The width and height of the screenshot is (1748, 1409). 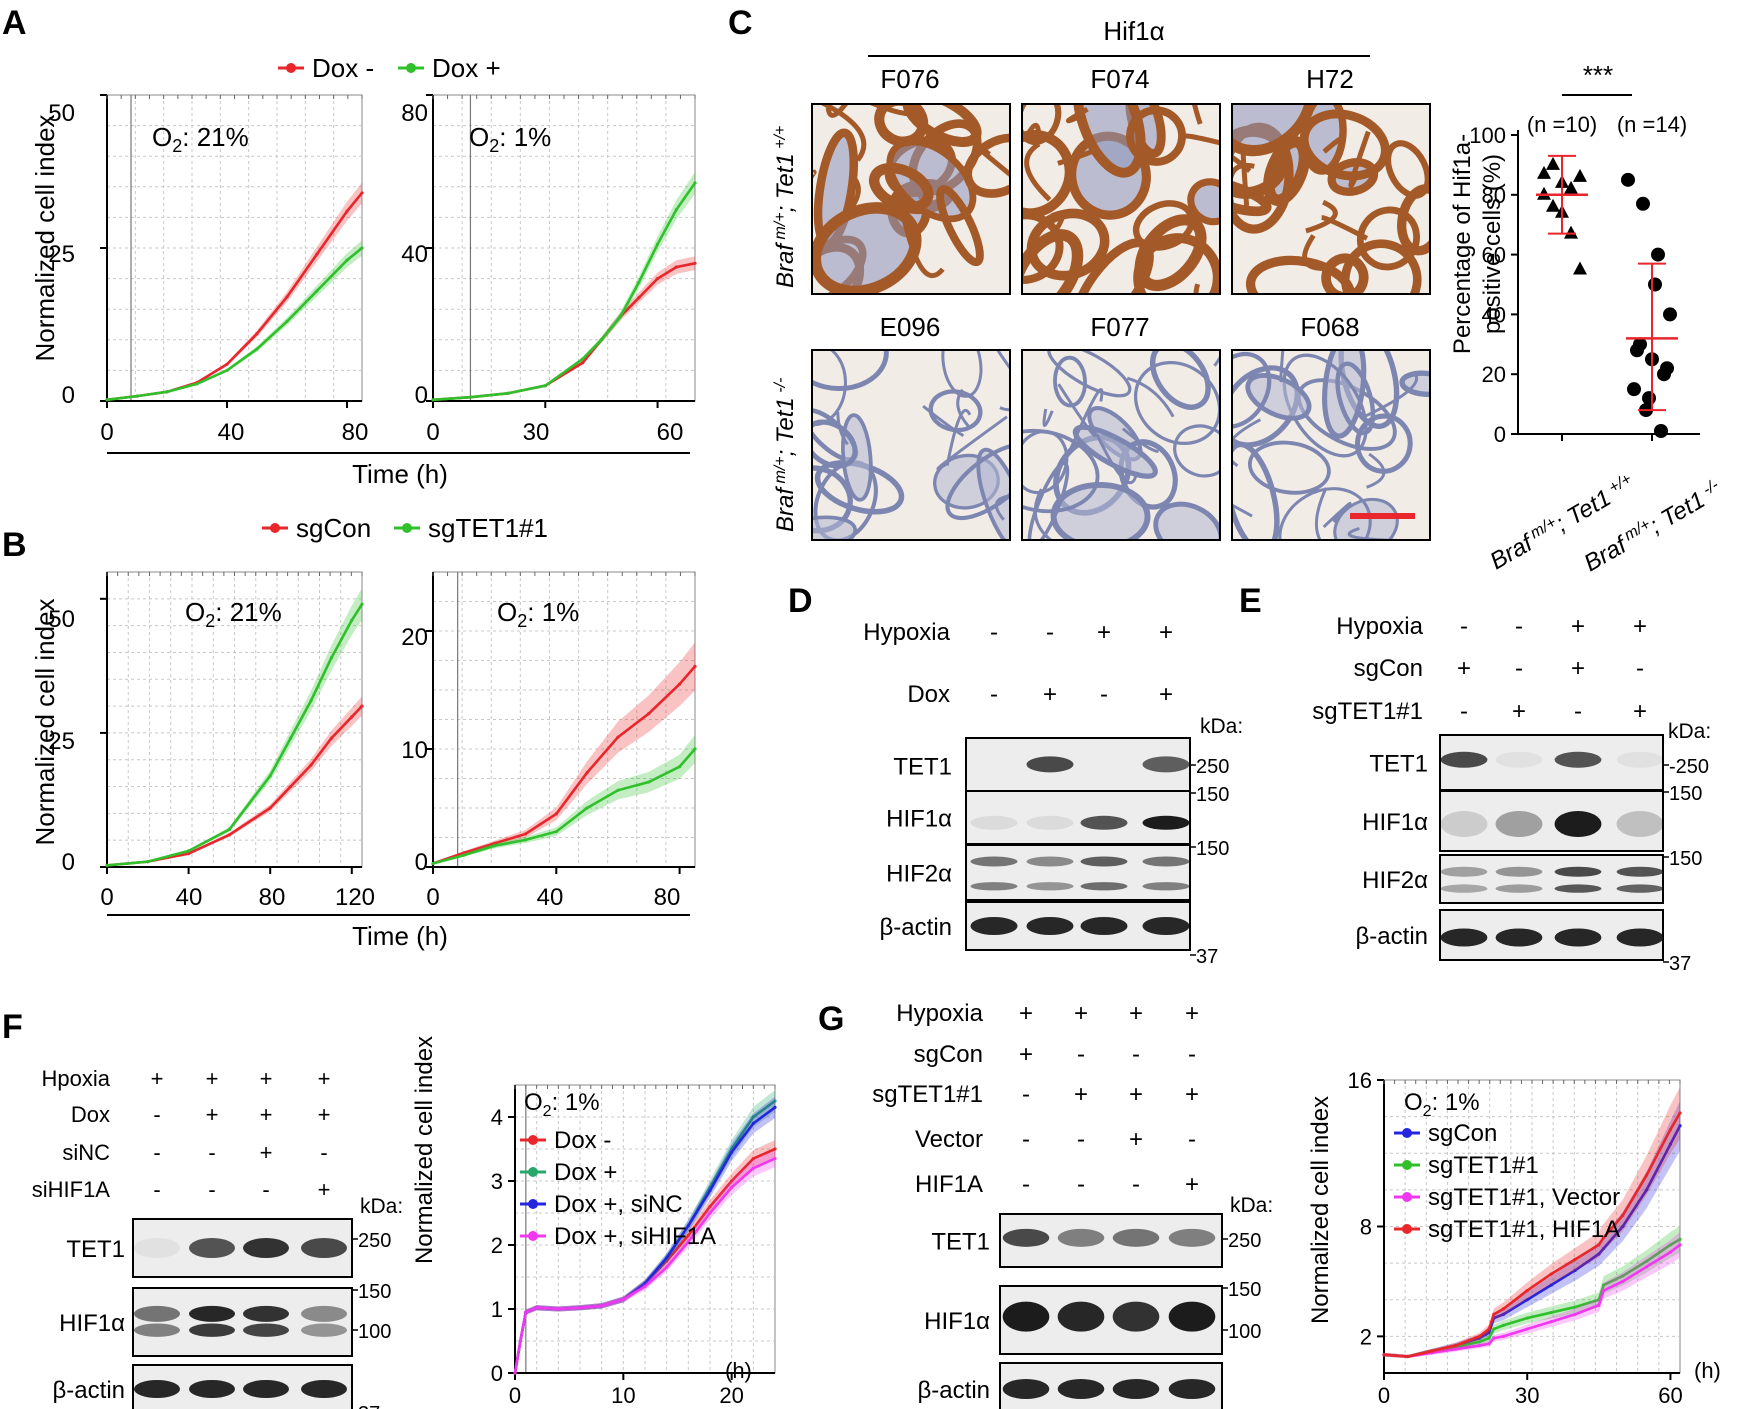 What do you see at coordinates (1388, 668) in the screenshot?
I see `blot-e-row-1: sgCon` at bounding box center [1388, 668].